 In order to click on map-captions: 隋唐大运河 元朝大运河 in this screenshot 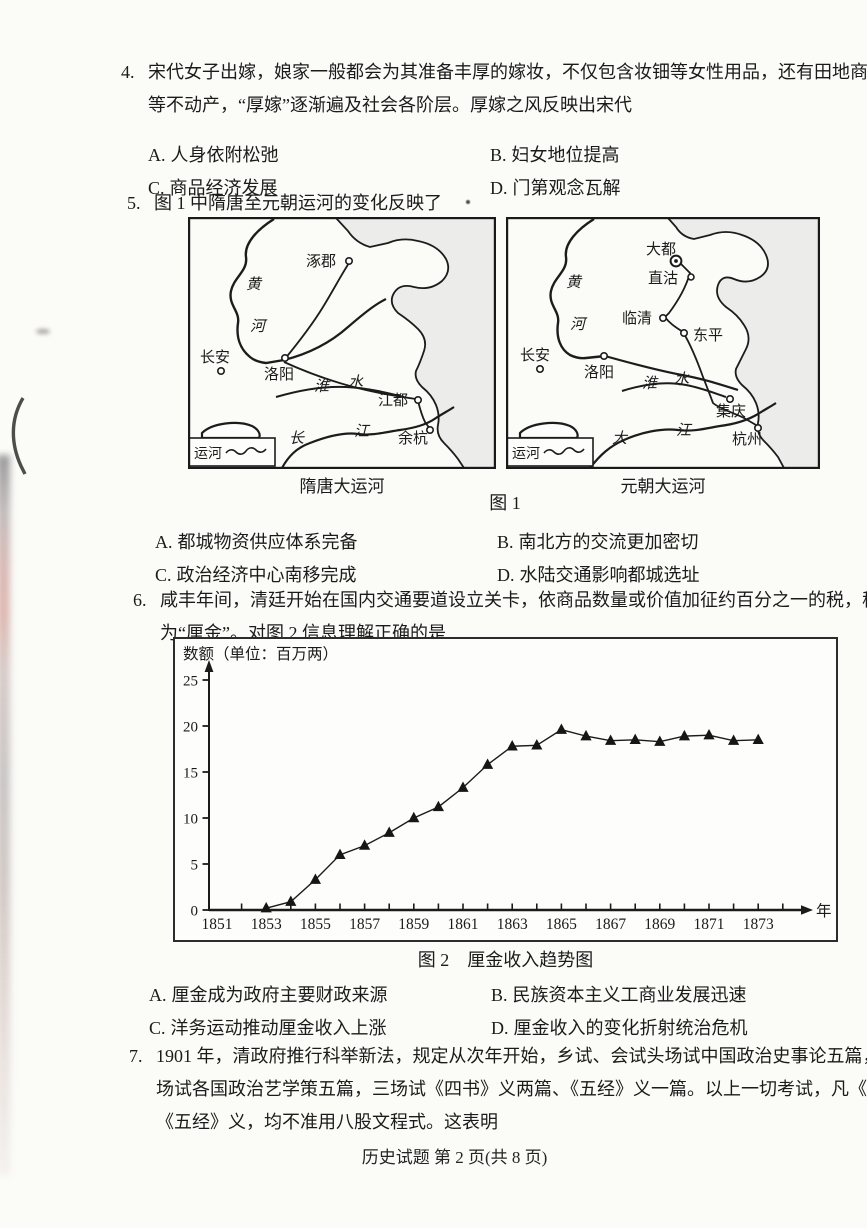, I will do `click(505, 484)`.